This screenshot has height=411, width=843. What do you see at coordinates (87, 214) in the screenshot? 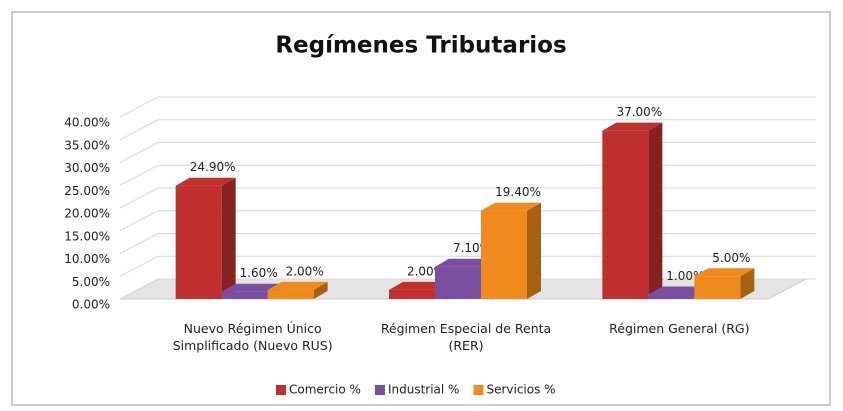
I see `y-tick-label: 20.00%` at bounding box center [87, 214].